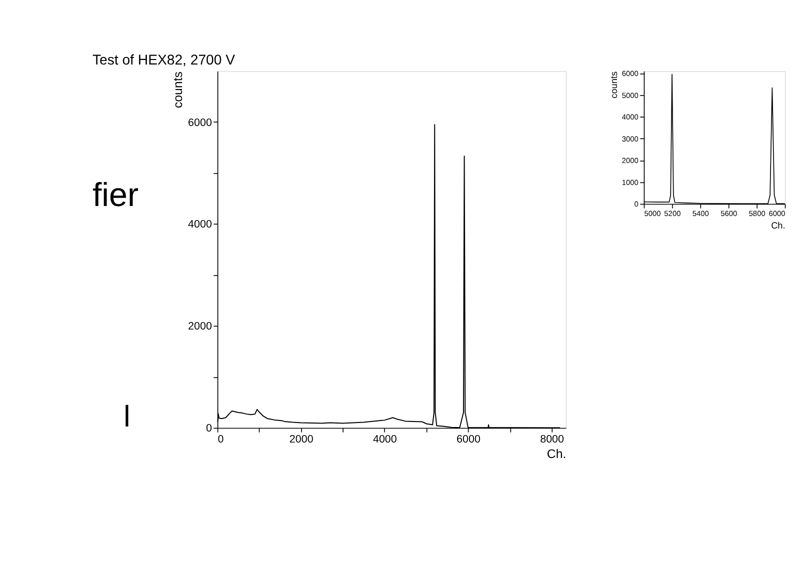  I want to click on x-tick-label: 5400, so click(700, 213).